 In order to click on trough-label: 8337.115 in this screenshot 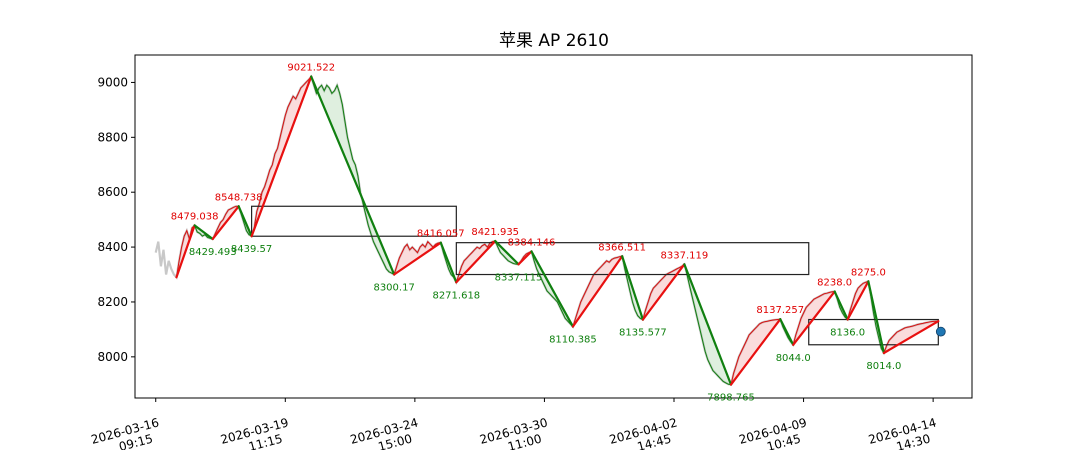, I will do `click(519, 277)`.